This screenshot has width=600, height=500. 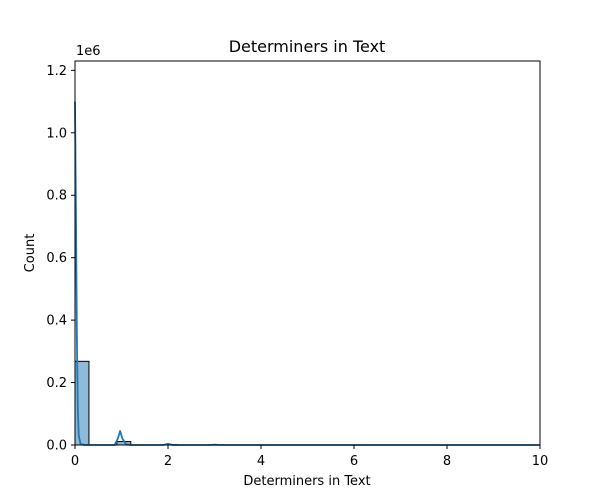 I want to click on histogram-bars, so click(x=126, y=403).